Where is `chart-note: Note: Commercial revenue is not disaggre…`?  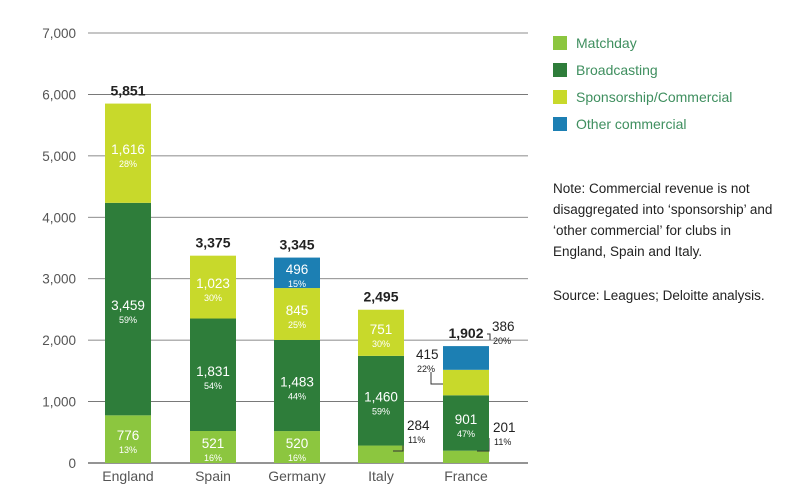
chart-note: Note: Commercial revenue is not disaggre… is located at coordinates (663, 220).